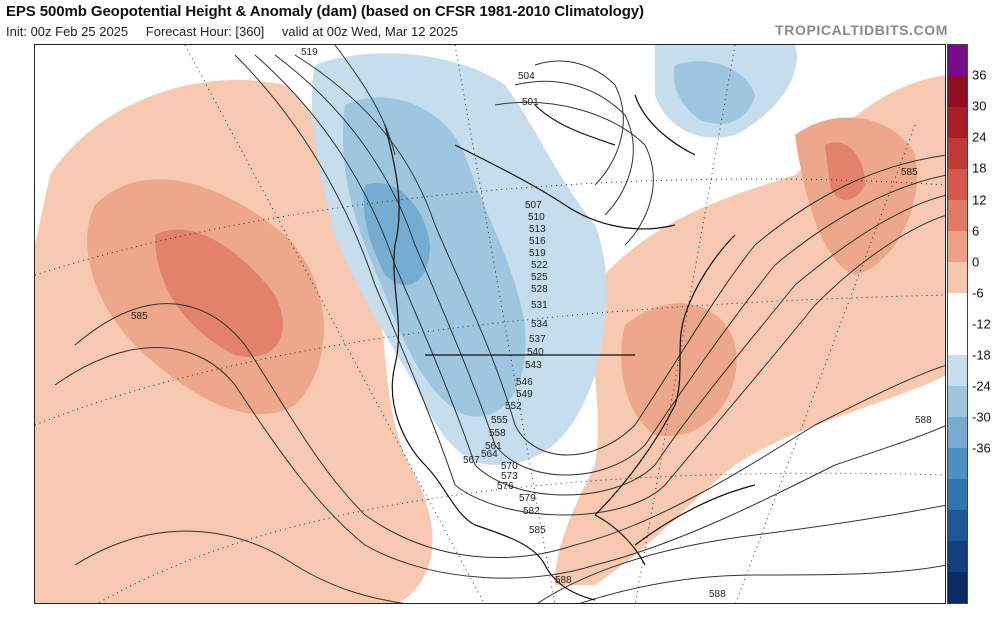 This screenshot has width=1000, height=623. I want to click on colorbar-tick-label: -18, so click(981, 355).